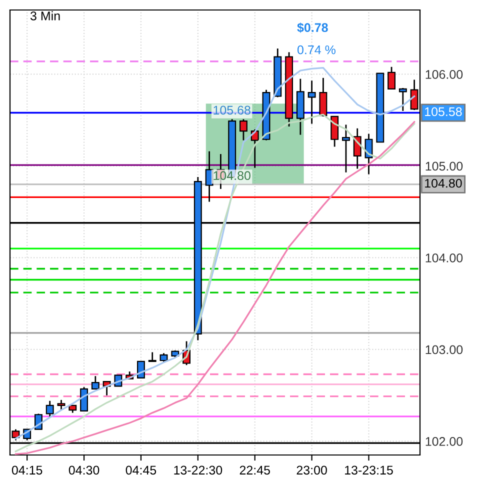 This screenshot has width=487, height=488. Describe the element at coordinates (443, 183) in the screenshot. I see `ref-line-label: 104.80` at that location.